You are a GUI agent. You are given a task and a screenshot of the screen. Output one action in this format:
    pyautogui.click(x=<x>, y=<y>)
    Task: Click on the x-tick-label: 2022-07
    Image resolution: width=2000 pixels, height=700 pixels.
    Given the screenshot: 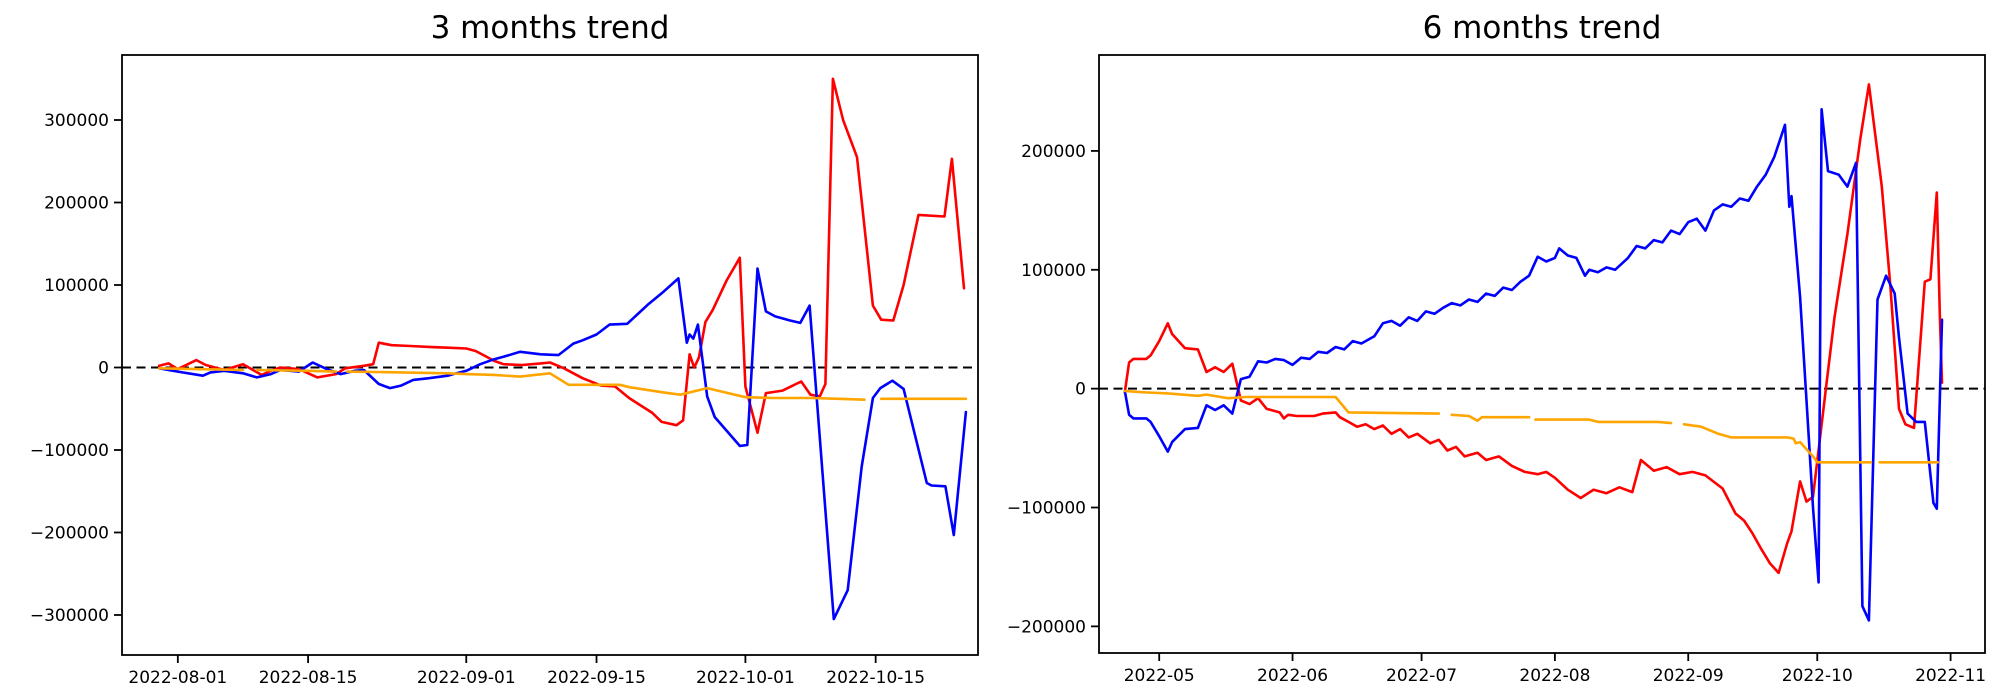 What is the action you would take?
    pyautogui.click(x=1421, y=676)
    